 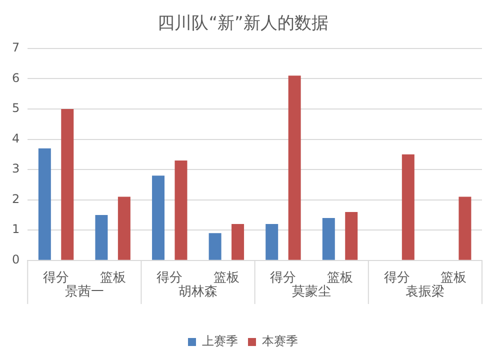 I want to click on y-tick-label: 6, so click(x=16, y=77).